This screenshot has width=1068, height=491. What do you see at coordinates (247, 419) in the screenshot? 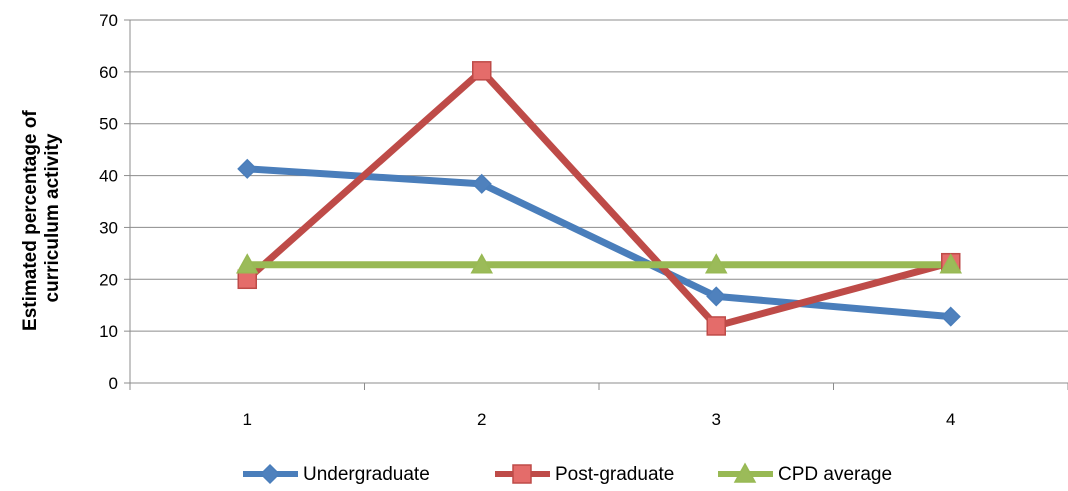
I see `x-tick-label-1: 1` at bounding box center [247, 419].